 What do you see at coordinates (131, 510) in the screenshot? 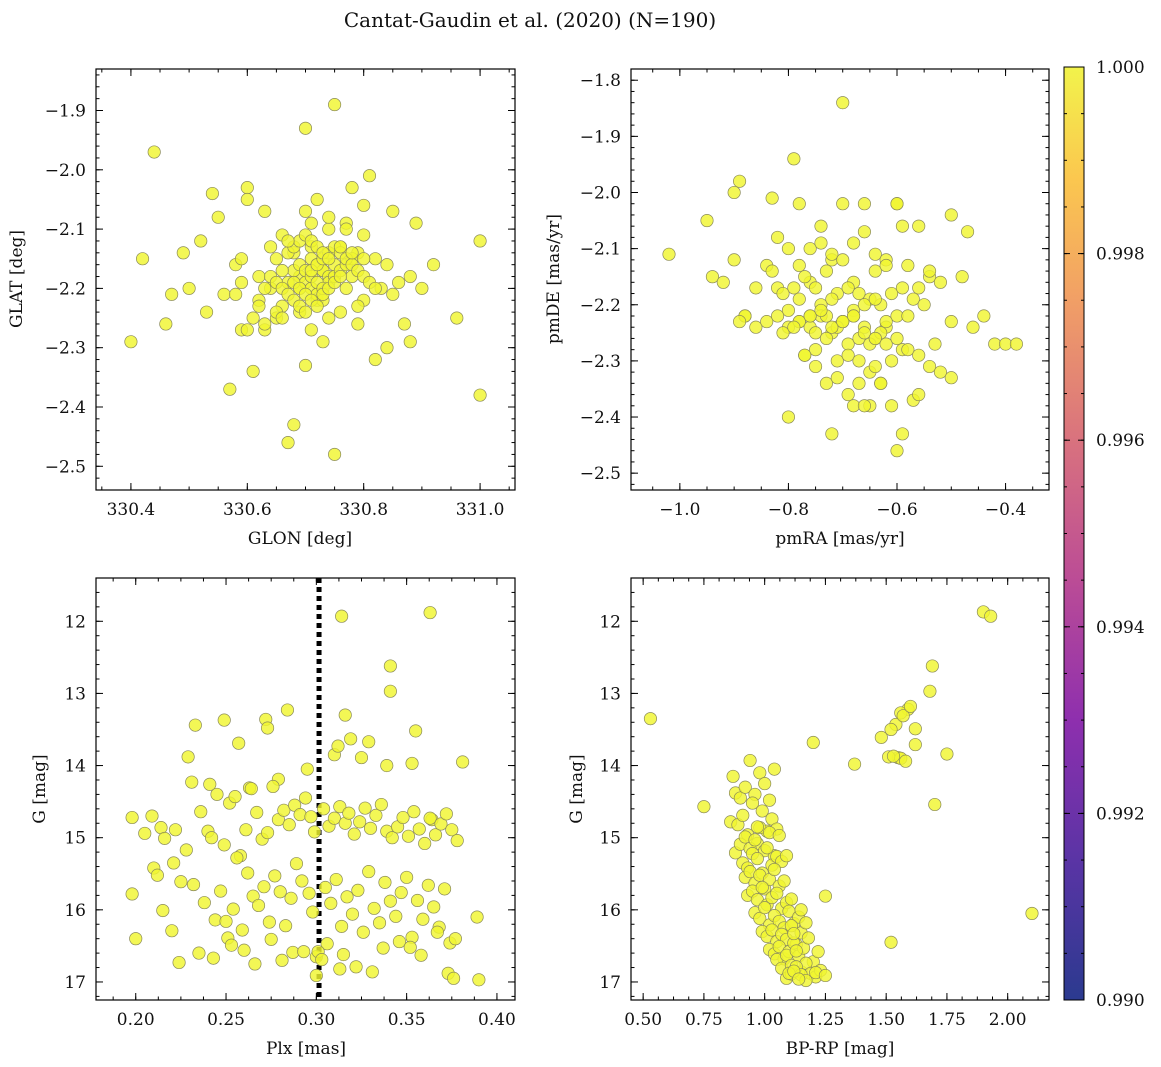
I see `x-tick-label: 330.4` at bounding box center [131, 510].